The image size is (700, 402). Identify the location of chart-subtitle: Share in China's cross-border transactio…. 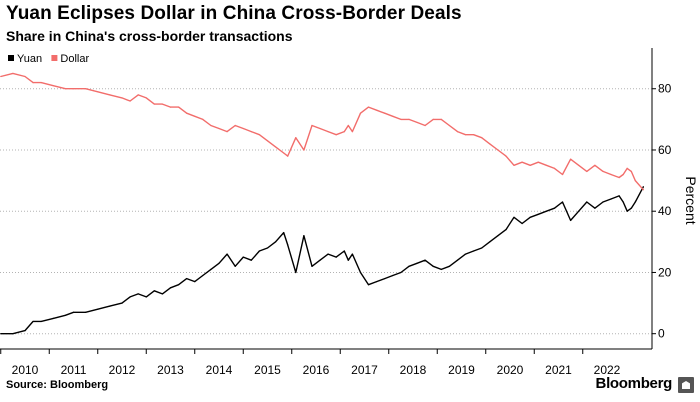
(149, 36).